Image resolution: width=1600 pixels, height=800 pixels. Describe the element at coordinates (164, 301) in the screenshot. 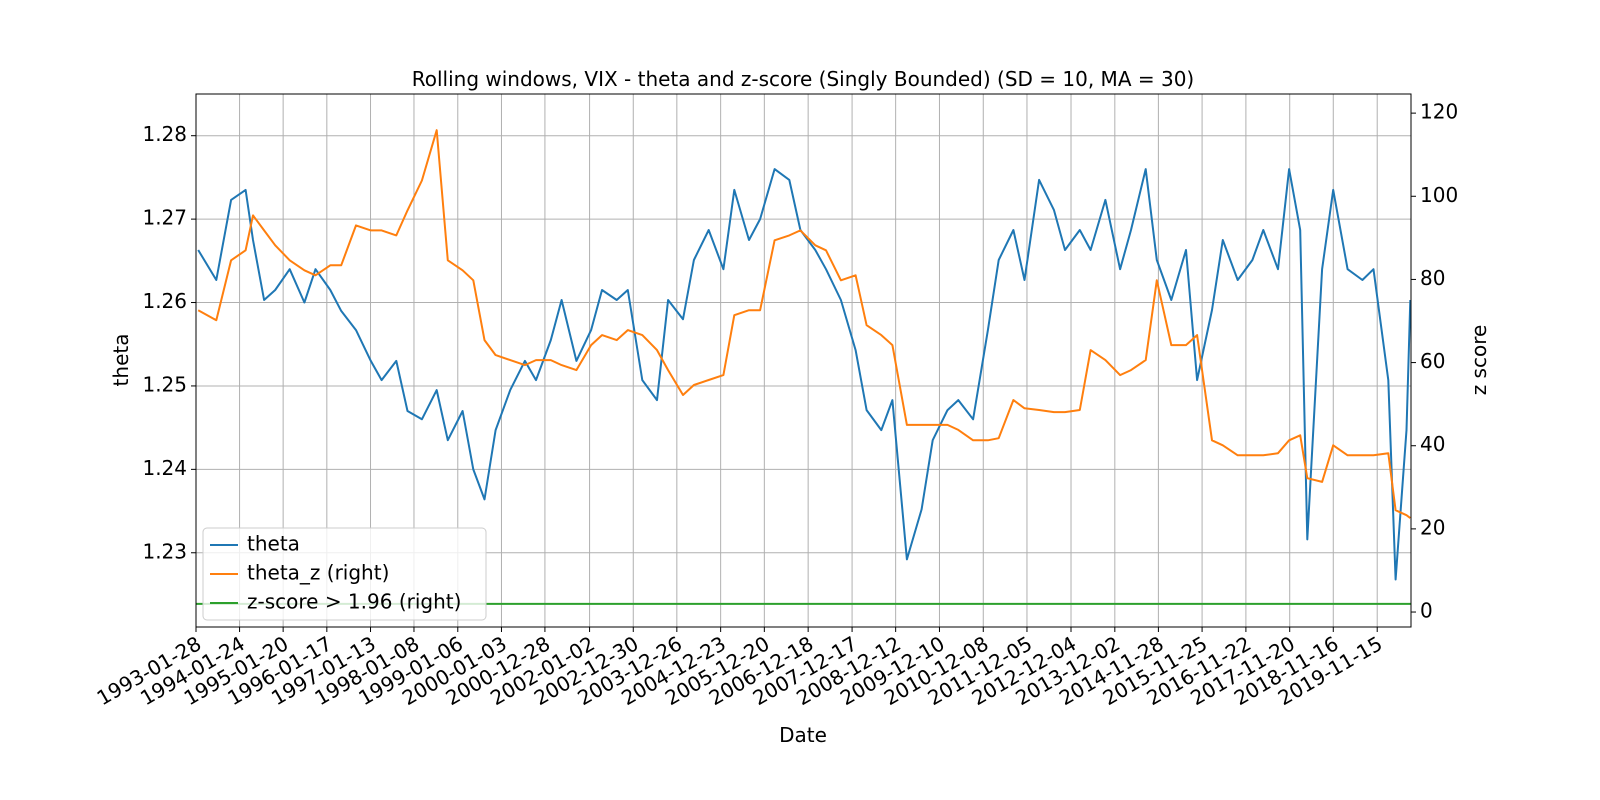

I see `y-tick-label: 1.26` at that location.